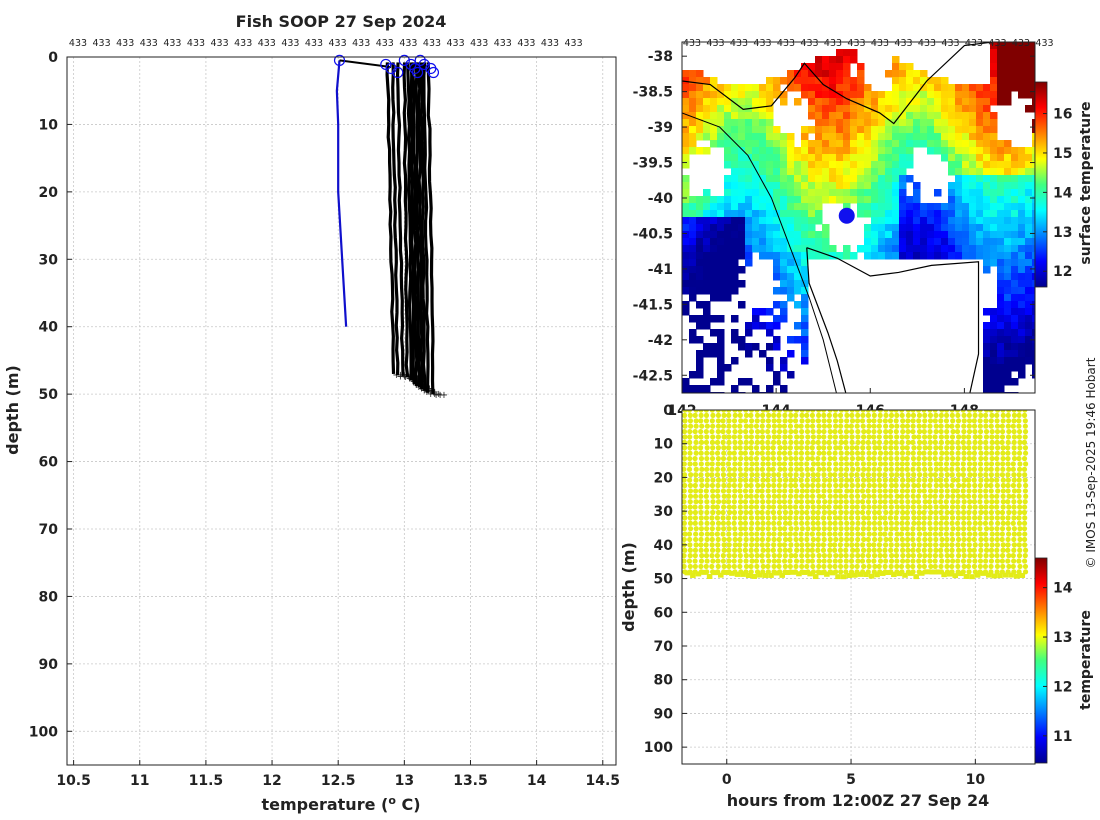 This screenshot has width=1100, height=820. Describe the element at coordinates (537, 781) in the screenshot. I see `profile-x-tick-label: 14` at that location.